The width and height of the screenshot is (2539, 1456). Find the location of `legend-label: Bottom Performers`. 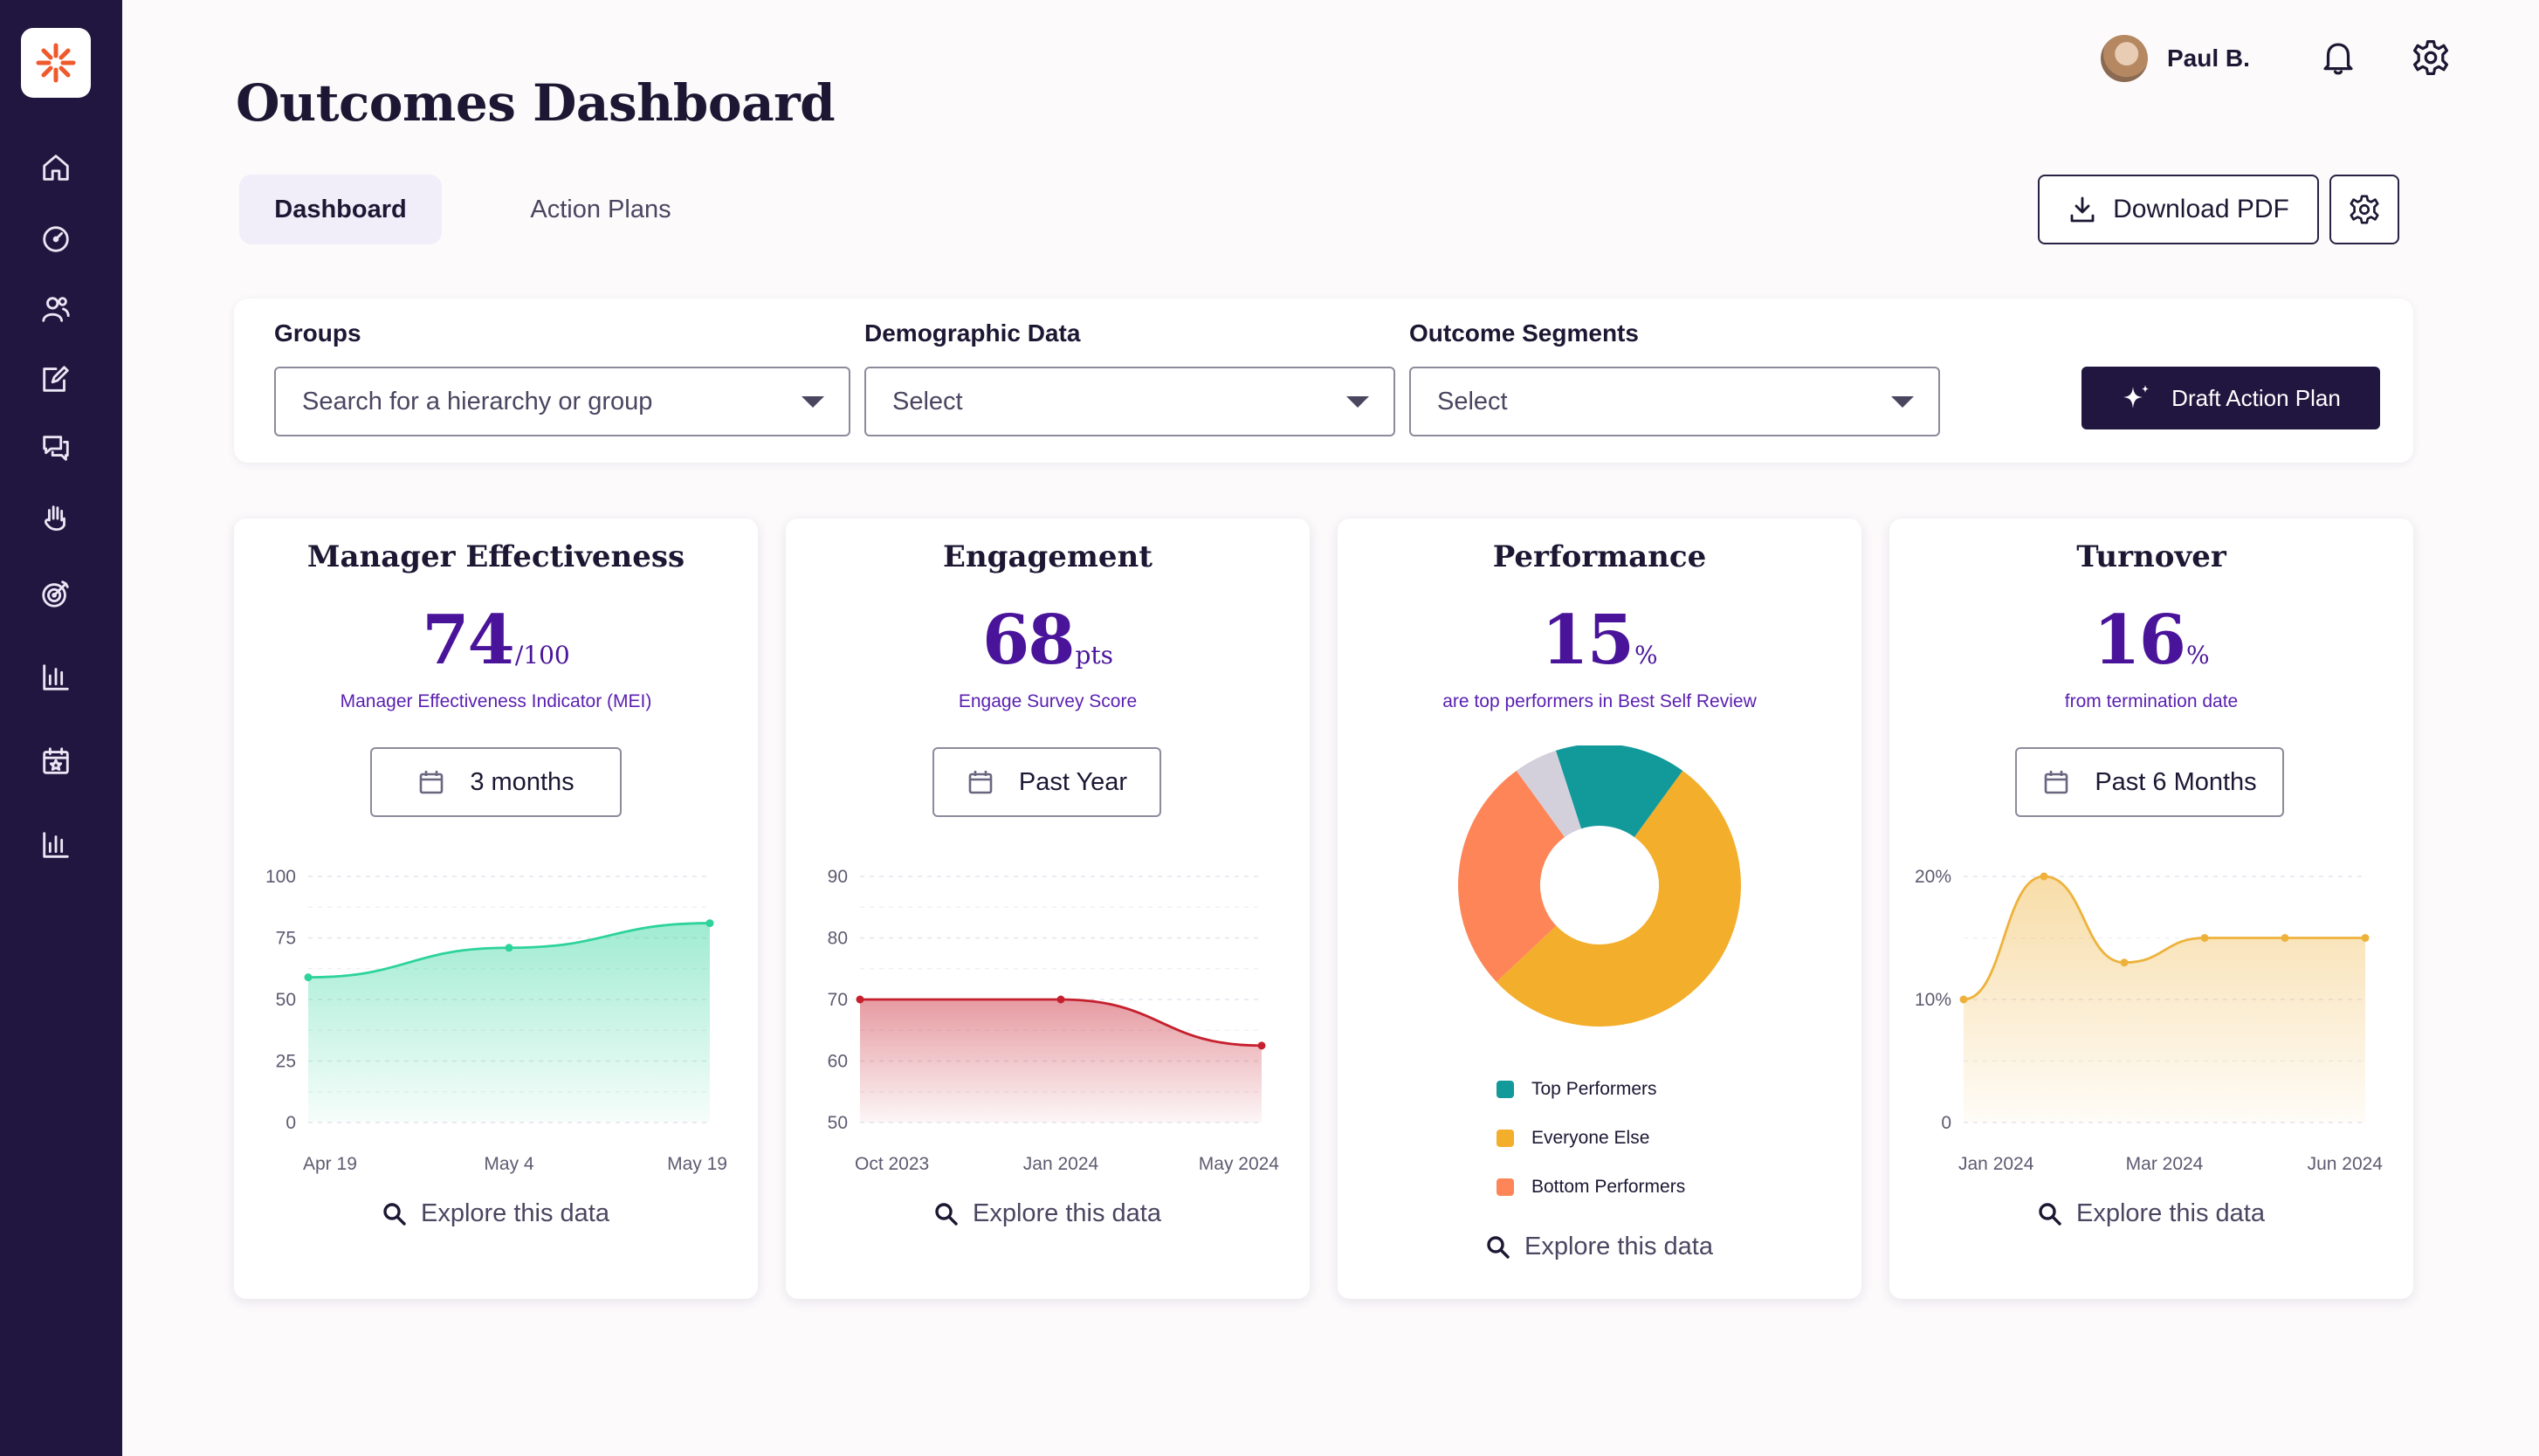

legend-label: Bottom Performers is located at coordinates (1608, 1187).